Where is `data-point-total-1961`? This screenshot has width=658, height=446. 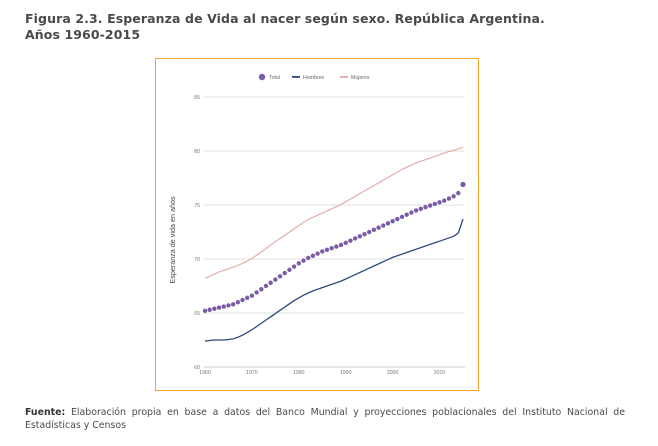 data-point-total-1961 is located at coordinates (209, 309).